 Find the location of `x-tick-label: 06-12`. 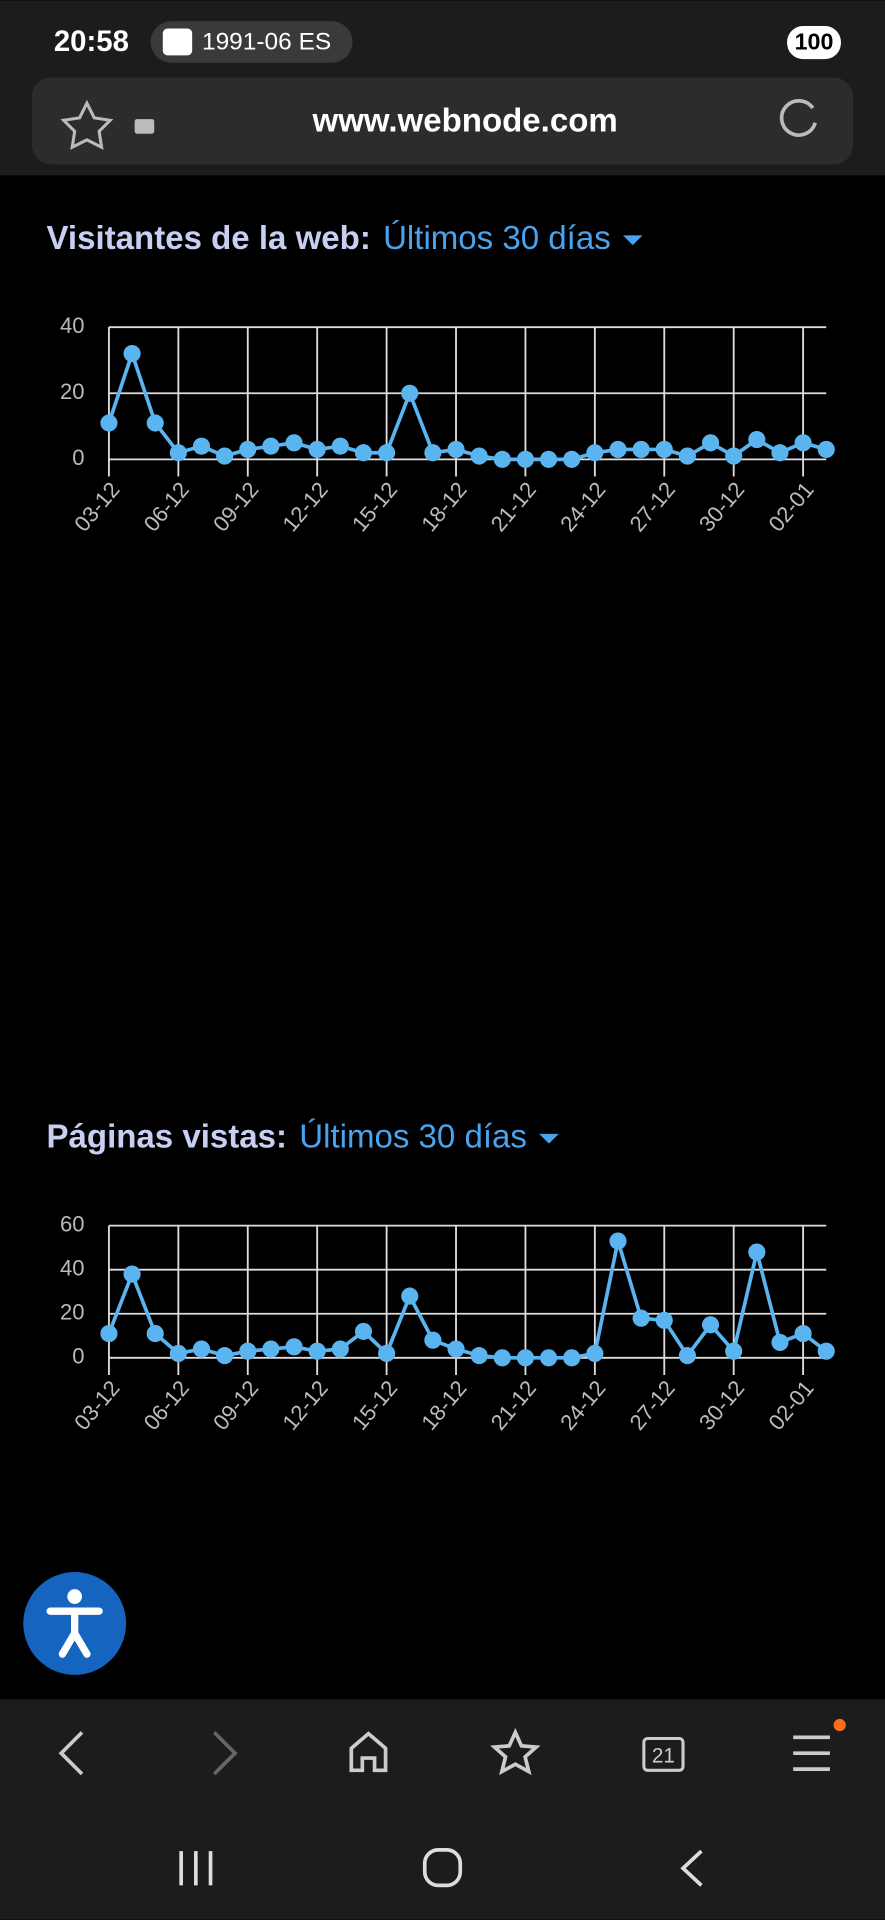

x-tick-label: 06-12 is located at coordinates (166, 506).